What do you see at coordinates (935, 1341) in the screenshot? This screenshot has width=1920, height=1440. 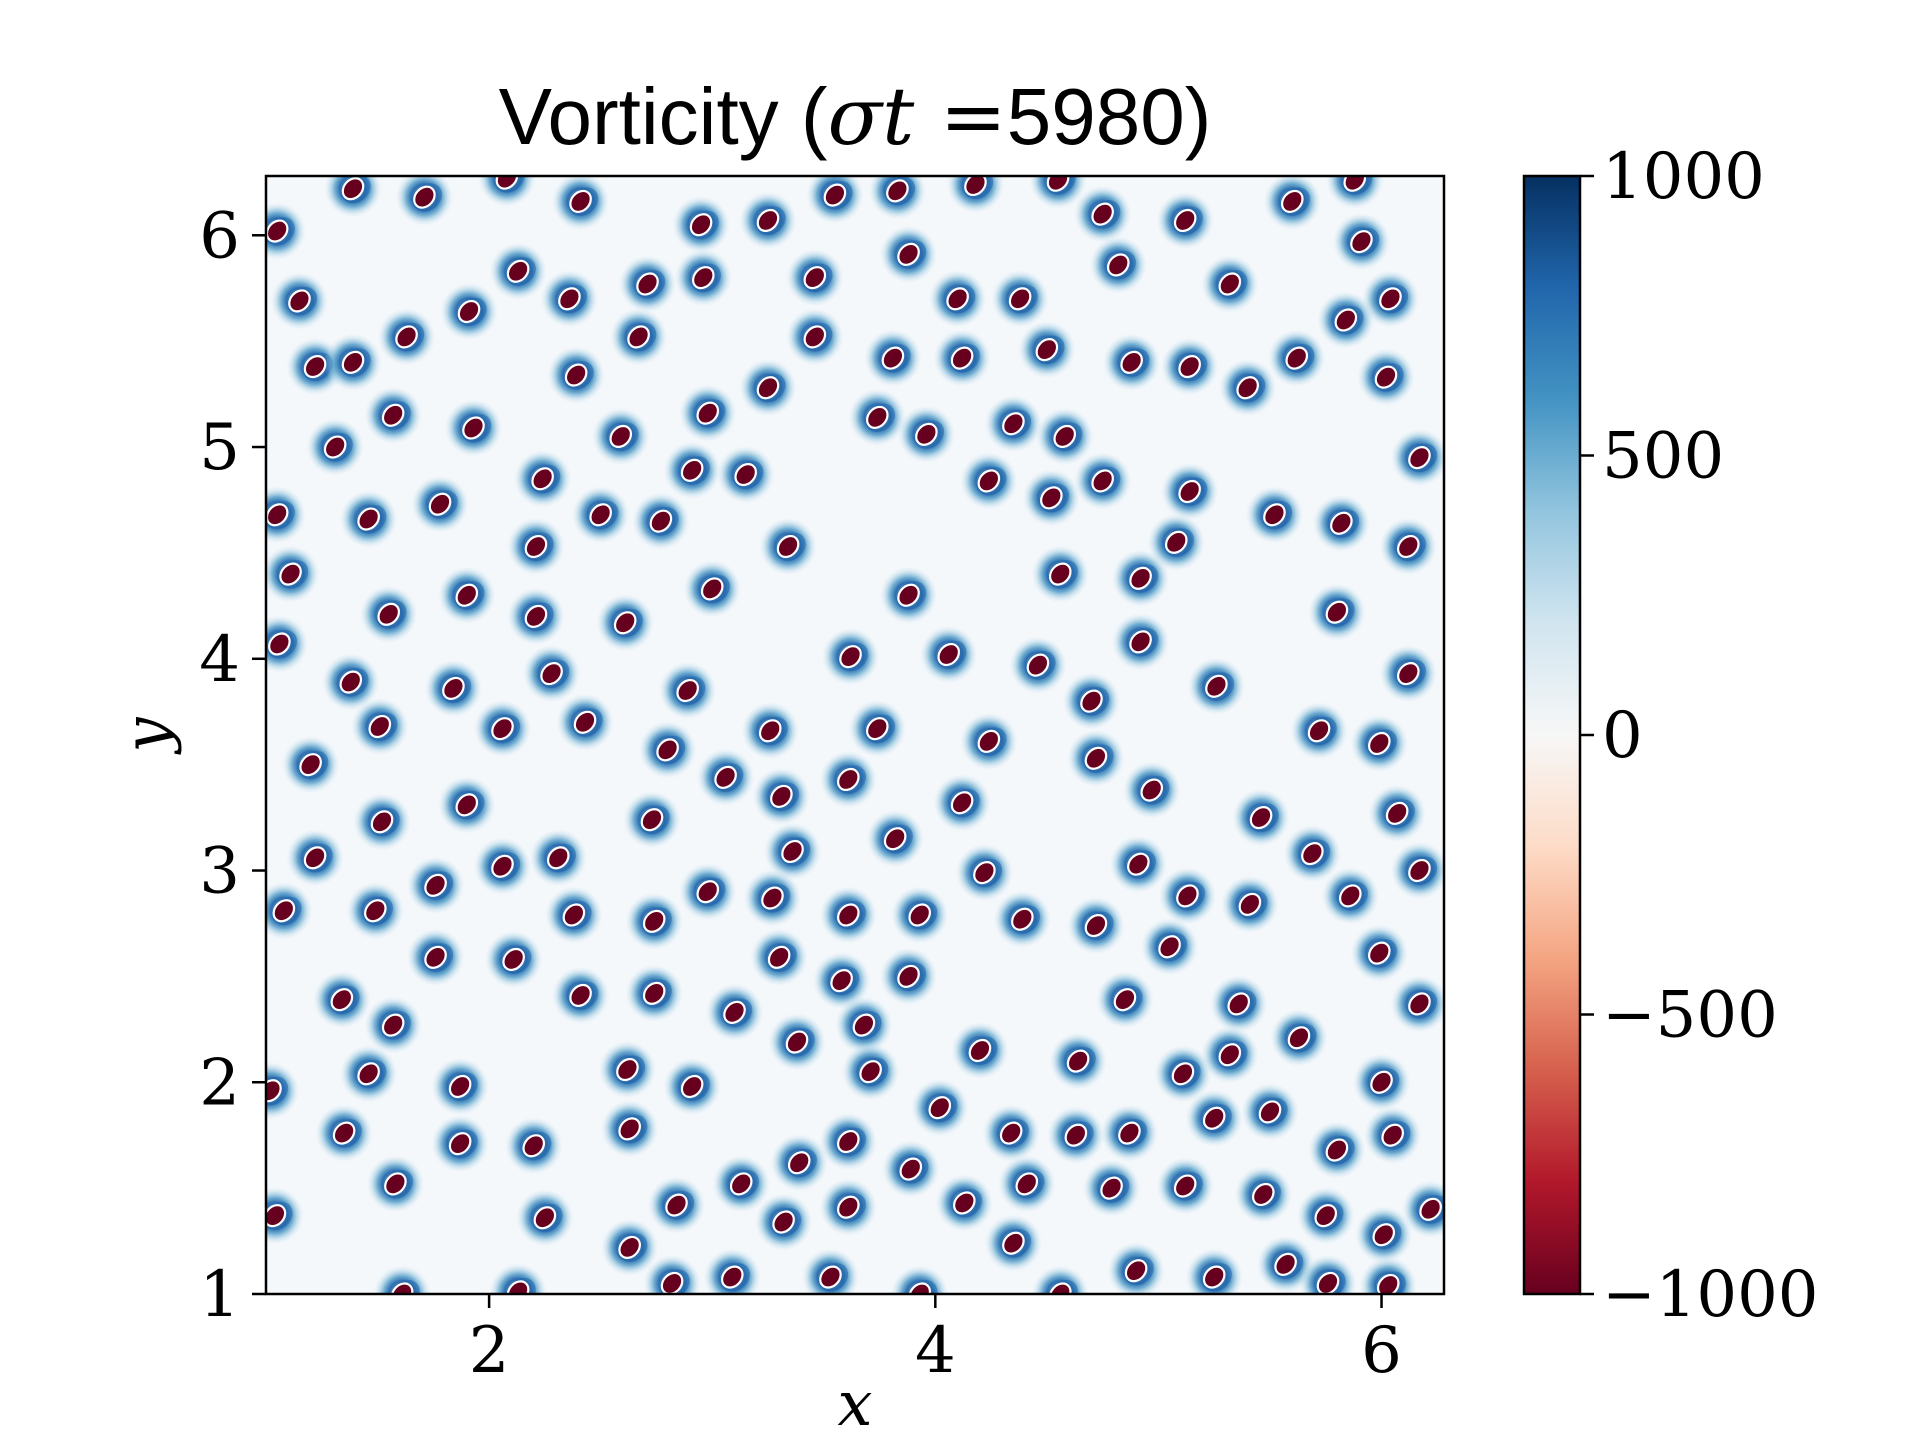 I see `x-axis: 2 4 6` at bounding box center [935, 1341].